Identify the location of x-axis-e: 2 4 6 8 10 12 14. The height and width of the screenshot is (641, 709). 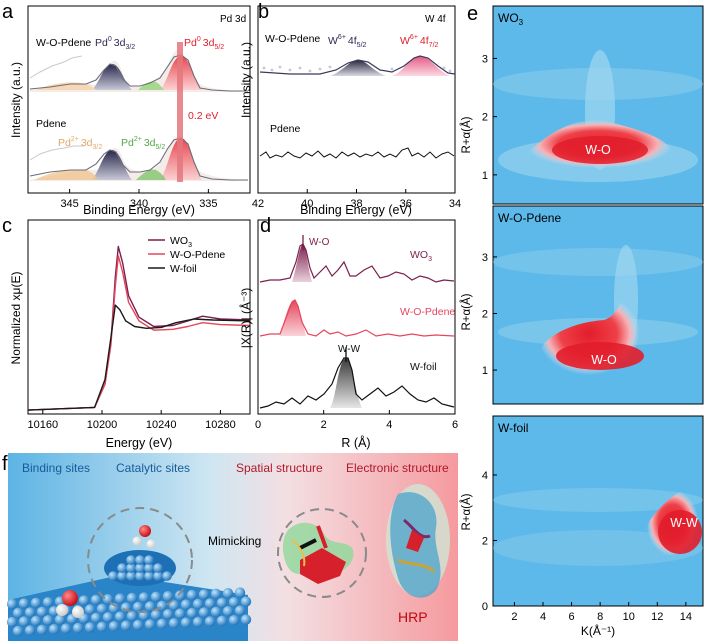
(601, 612).